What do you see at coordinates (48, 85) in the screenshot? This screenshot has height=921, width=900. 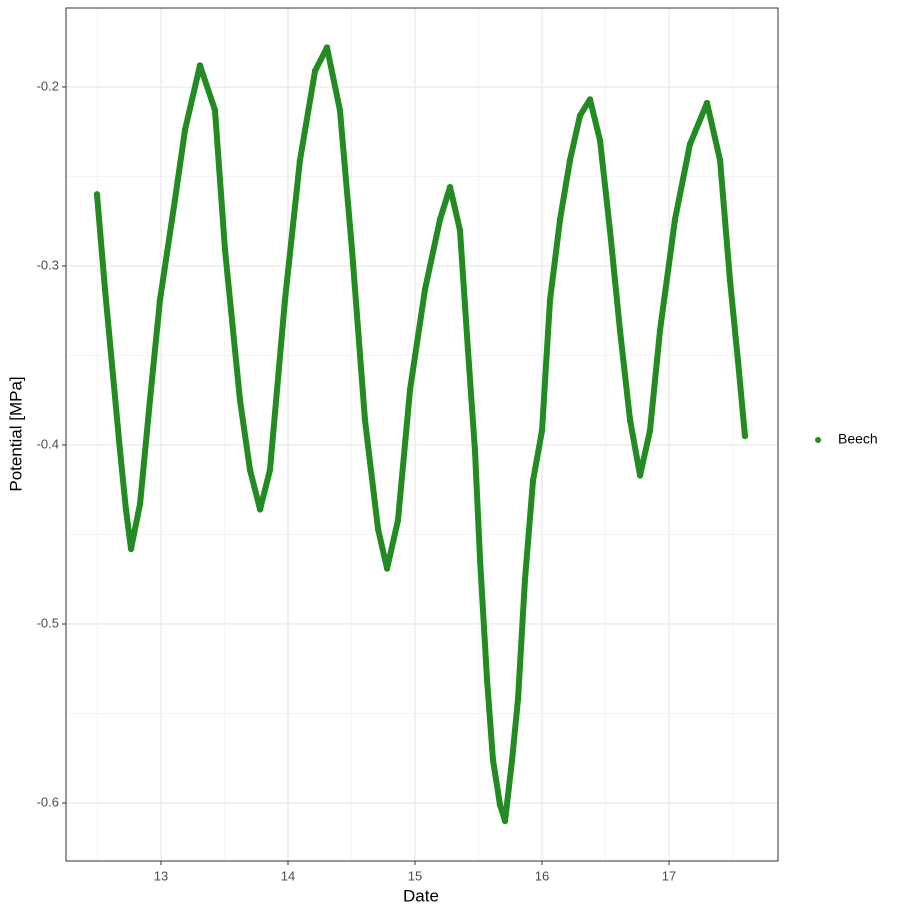 I see `y-tick-label: -0.2` at bounding box center [48, 85].